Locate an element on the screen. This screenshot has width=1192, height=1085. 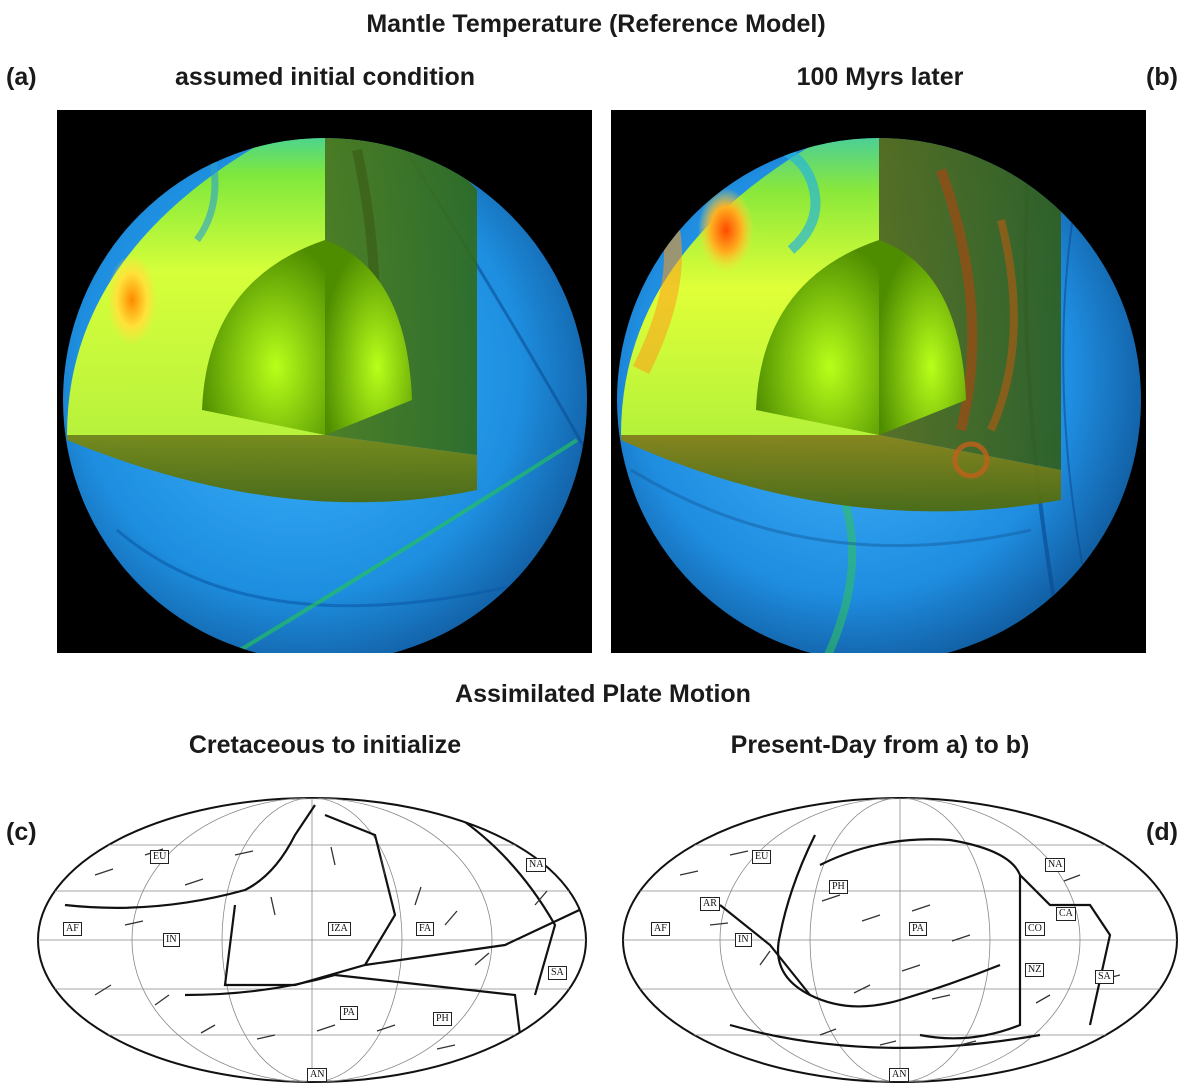
panel-a-label: (a) is located at coordinates (21, 77).